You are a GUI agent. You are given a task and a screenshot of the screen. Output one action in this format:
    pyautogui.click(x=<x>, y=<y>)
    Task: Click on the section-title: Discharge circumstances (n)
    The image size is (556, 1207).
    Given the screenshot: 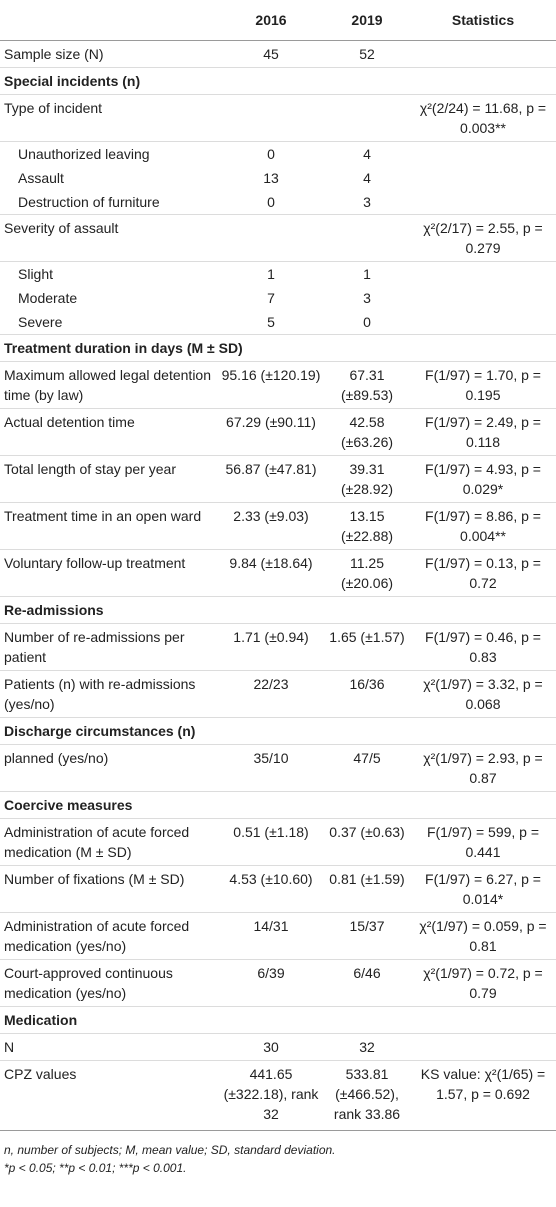 What is the action you would take?
    pyautogui.click(x=278, y=731)
    